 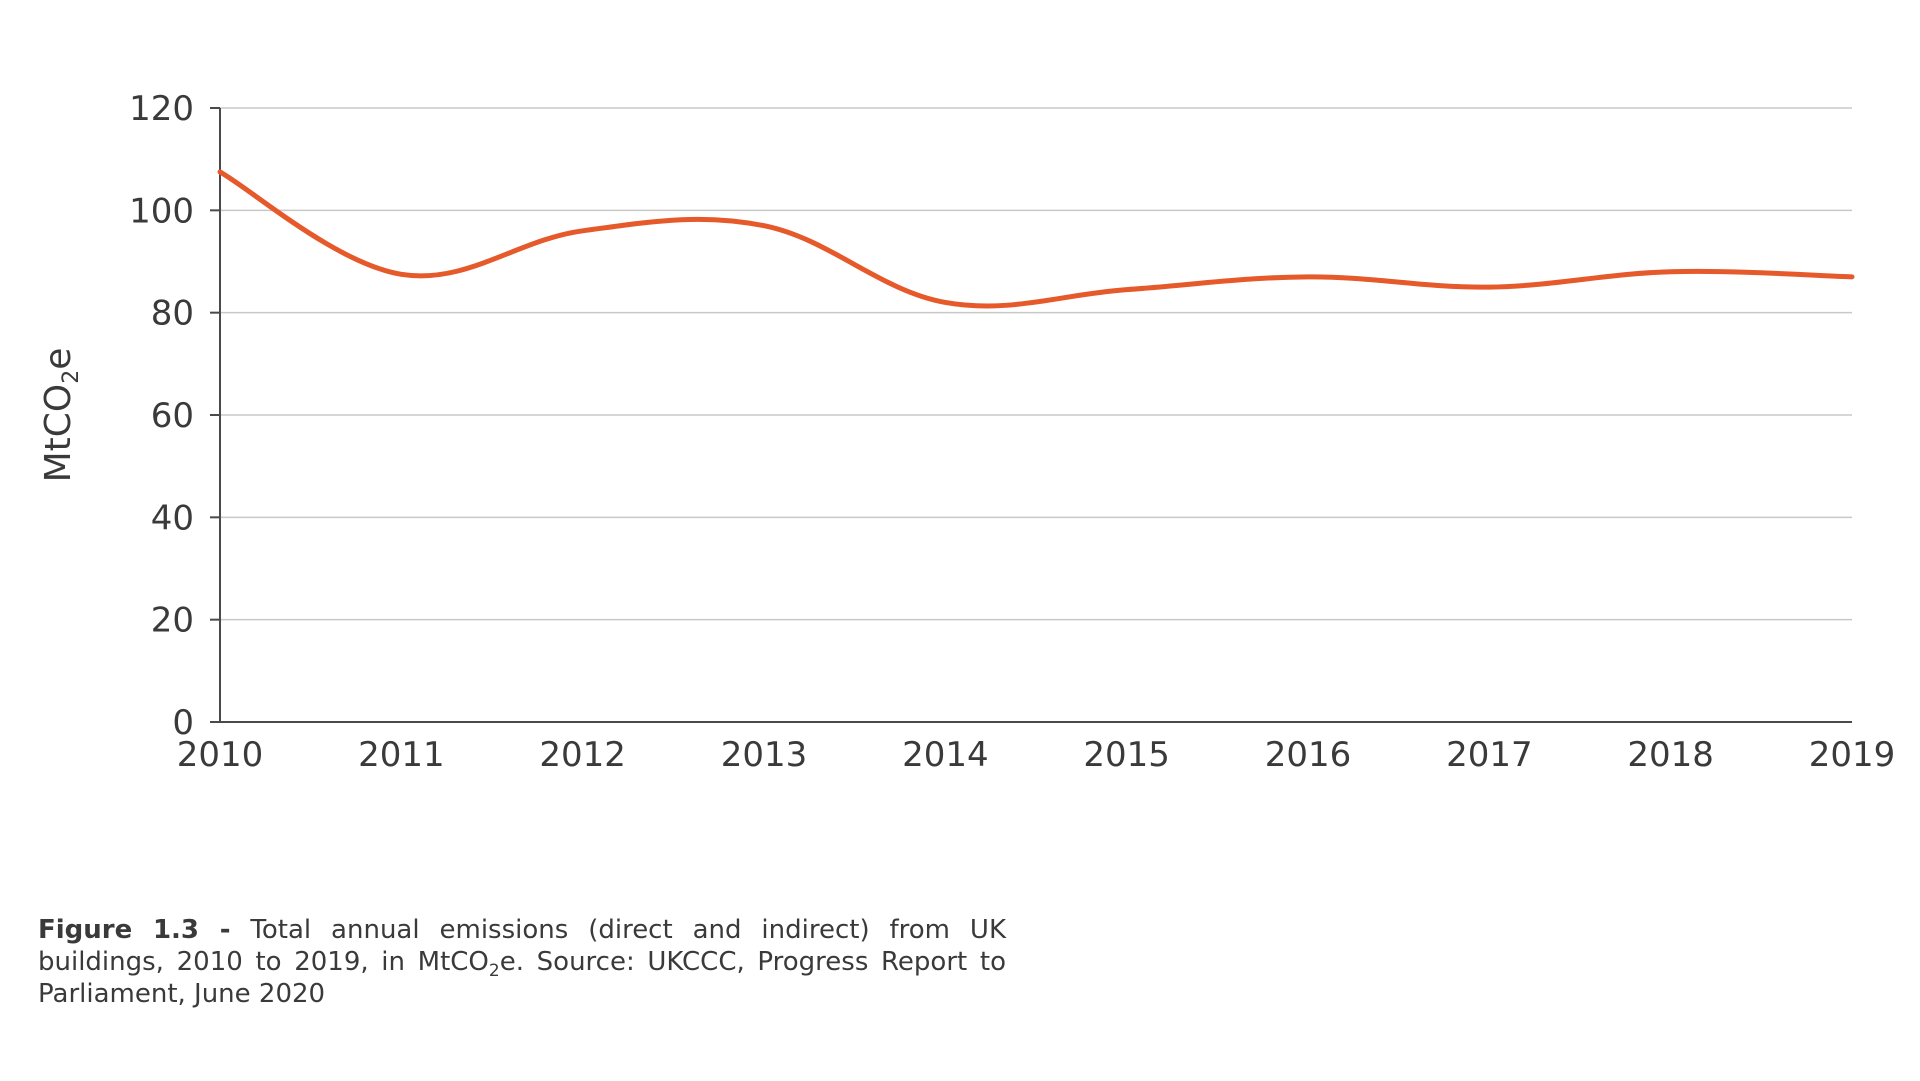 I want to click on x-tick-label: 2016, so click(x=1308, y=755).